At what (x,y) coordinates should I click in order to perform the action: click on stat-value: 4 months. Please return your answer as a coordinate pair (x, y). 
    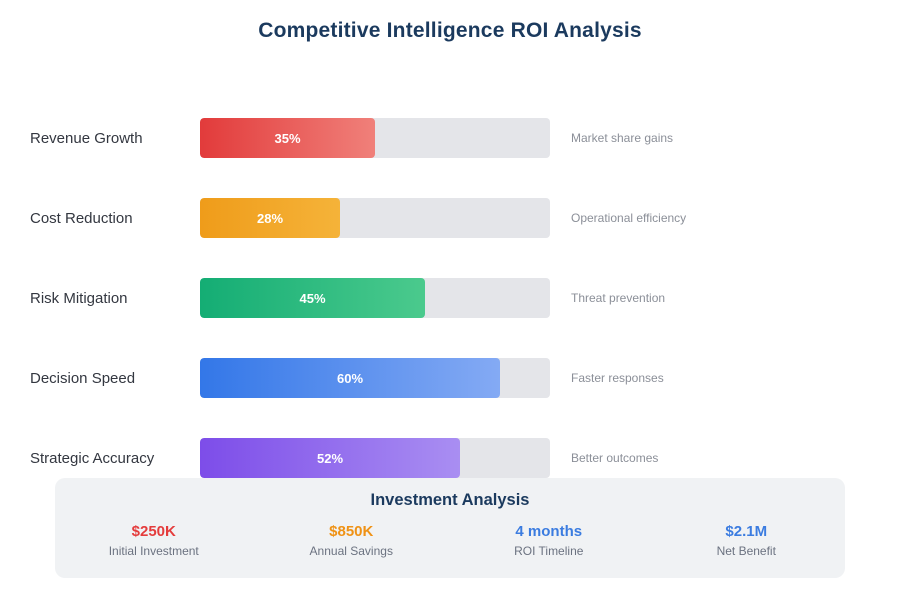
    Looking at the image, I should click on (549, 531).